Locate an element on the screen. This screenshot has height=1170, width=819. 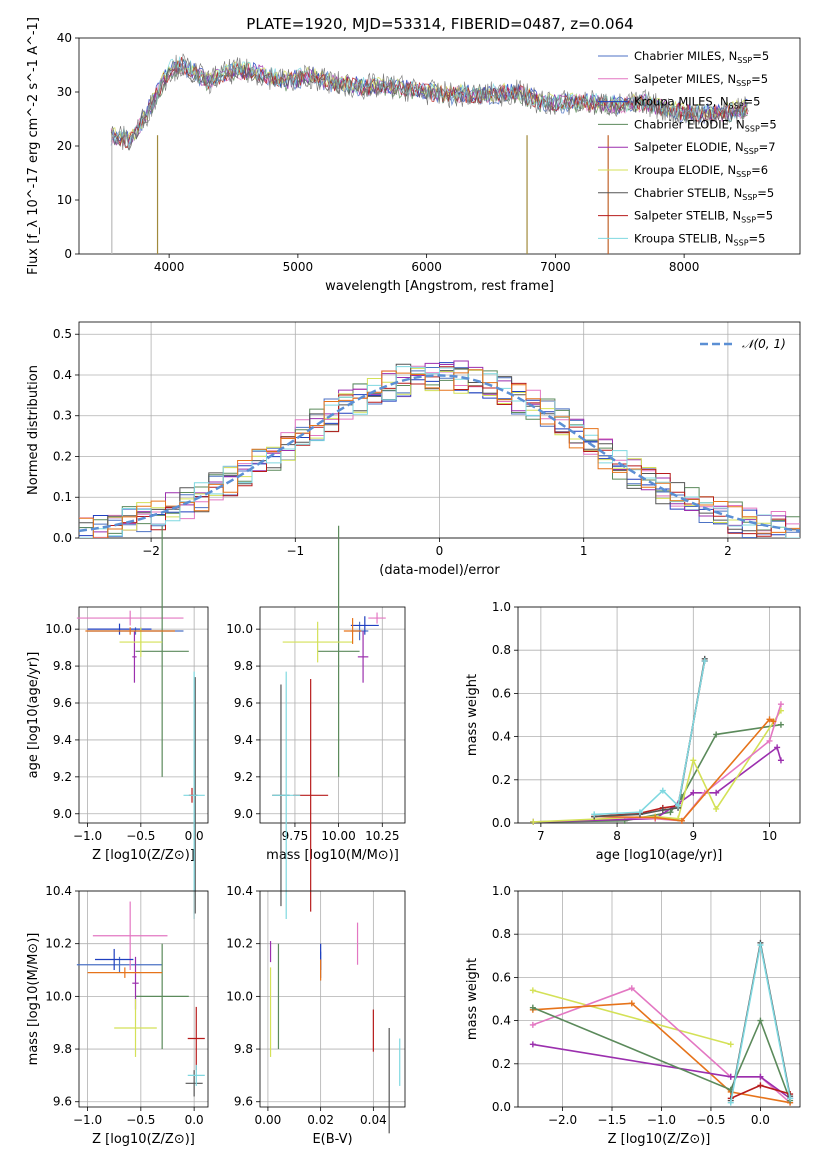
y-tick-label: 1.0 is located at coordinates (501, 607).